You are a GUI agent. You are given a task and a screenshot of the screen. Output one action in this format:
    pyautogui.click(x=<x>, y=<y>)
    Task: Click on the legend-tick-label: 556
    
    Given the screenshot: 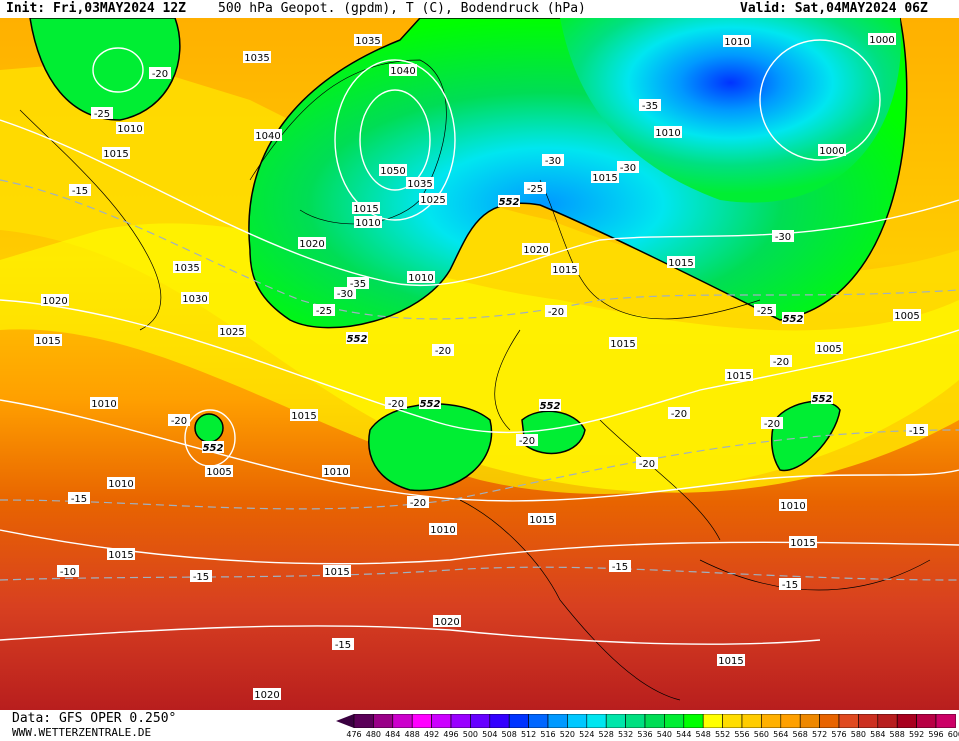 What is the action you would take?
    pyautogui.click(x=742, y=734)
    